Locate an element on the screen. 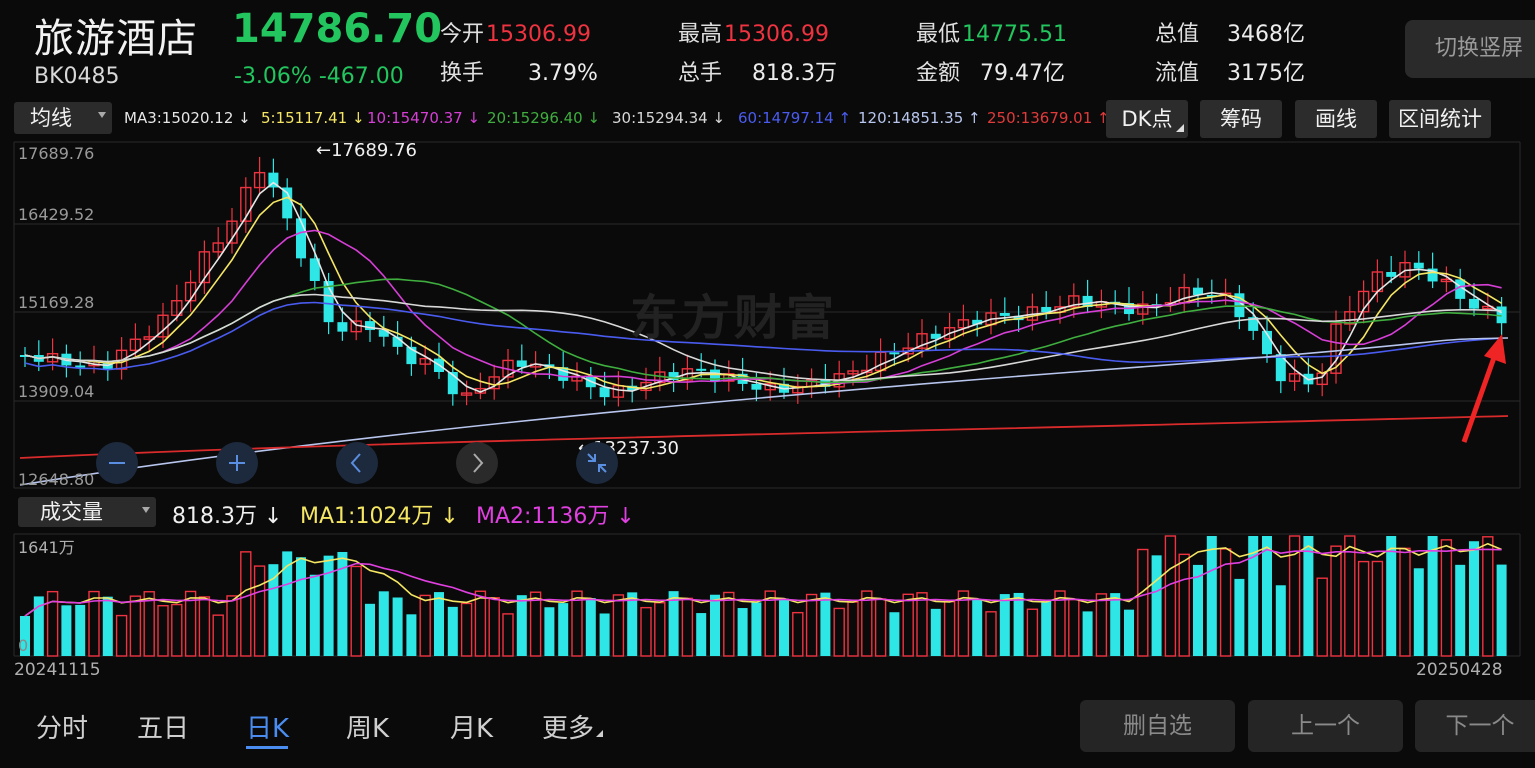 The height and width of the screenshot is (768, 1535). range-stats-button: 区间统计 is located at coordinates (1440, 119).